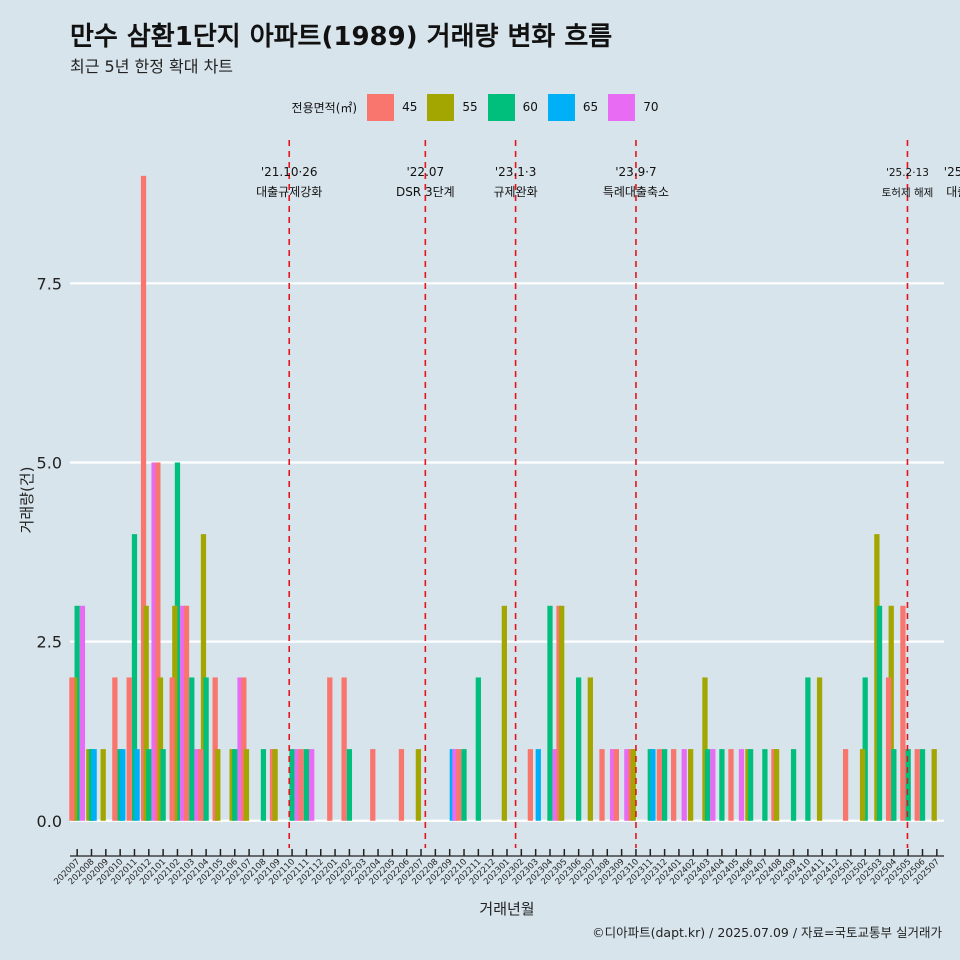 This screenshot has width=960, height=960. What do you see at coordinates (908, 192) in the screenshot?
I see `event-label: 토허제 해제` at bounding box center [908, 192].